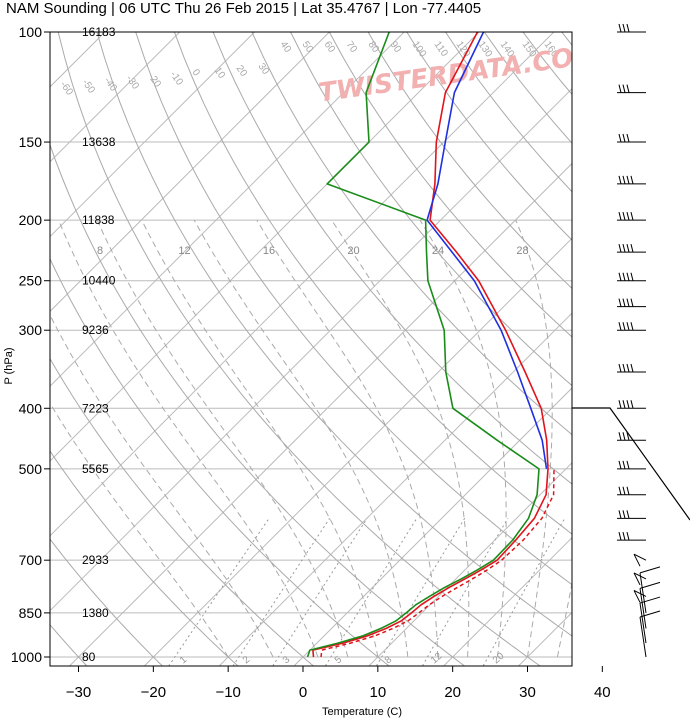 This screenshot has width=690, height=718. Describe the element at coordinates (111, 84) in the screenshot. I see `dry-adiabat-label: -40` at that location.